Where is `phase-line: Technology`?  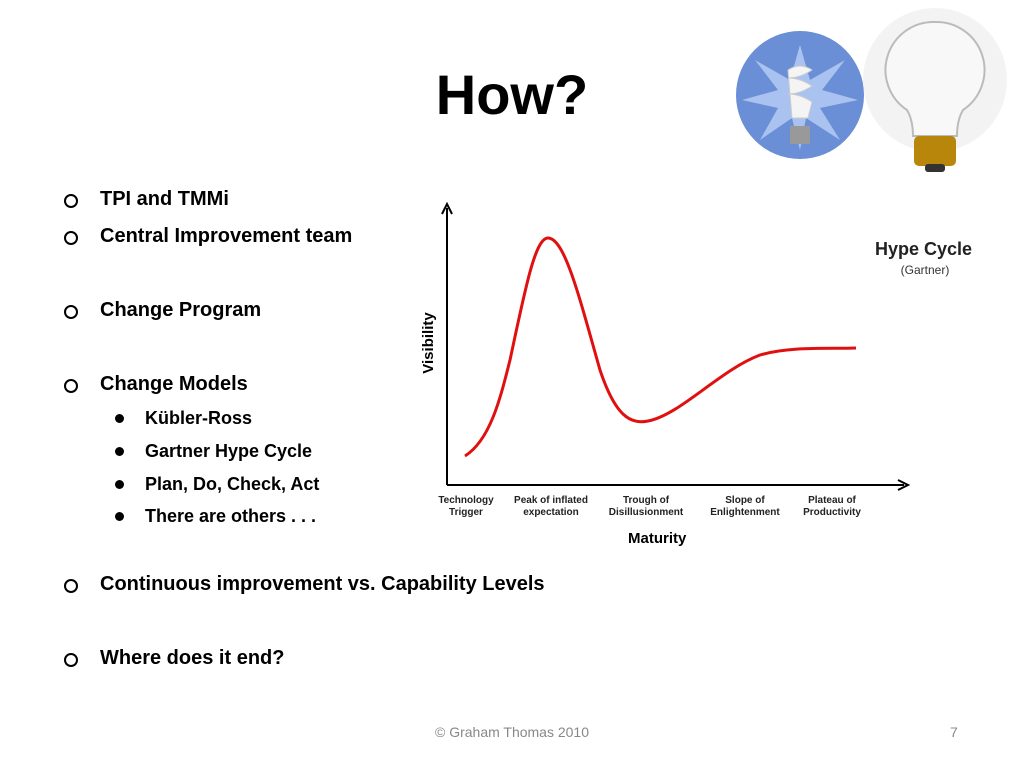 phase-line: Technology is located at coordinates (466, 500).